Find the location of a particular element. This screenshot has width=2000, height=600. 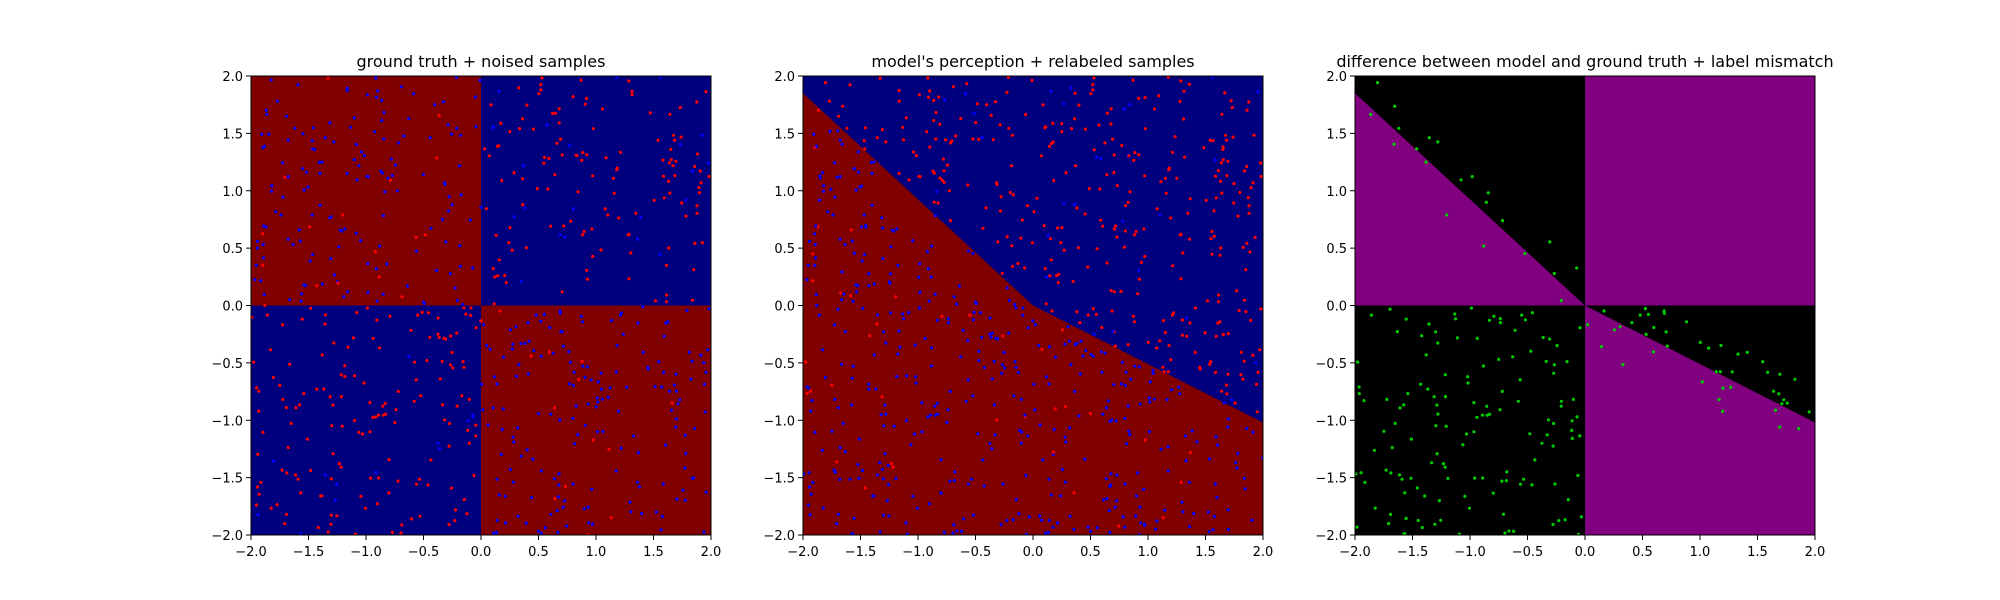

x-tick-label: −1.0 is located at coordinates (918, 552).